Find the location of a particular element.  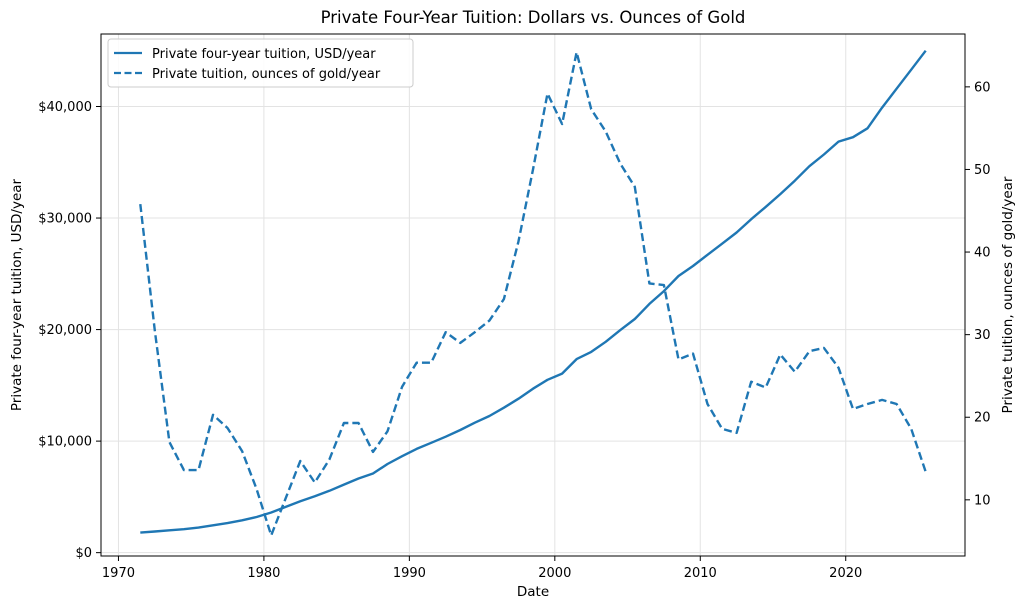

y-axis-left: $0 $10,000 $20,000 $30,000 $40,000 is located at coordinates (69, 330).